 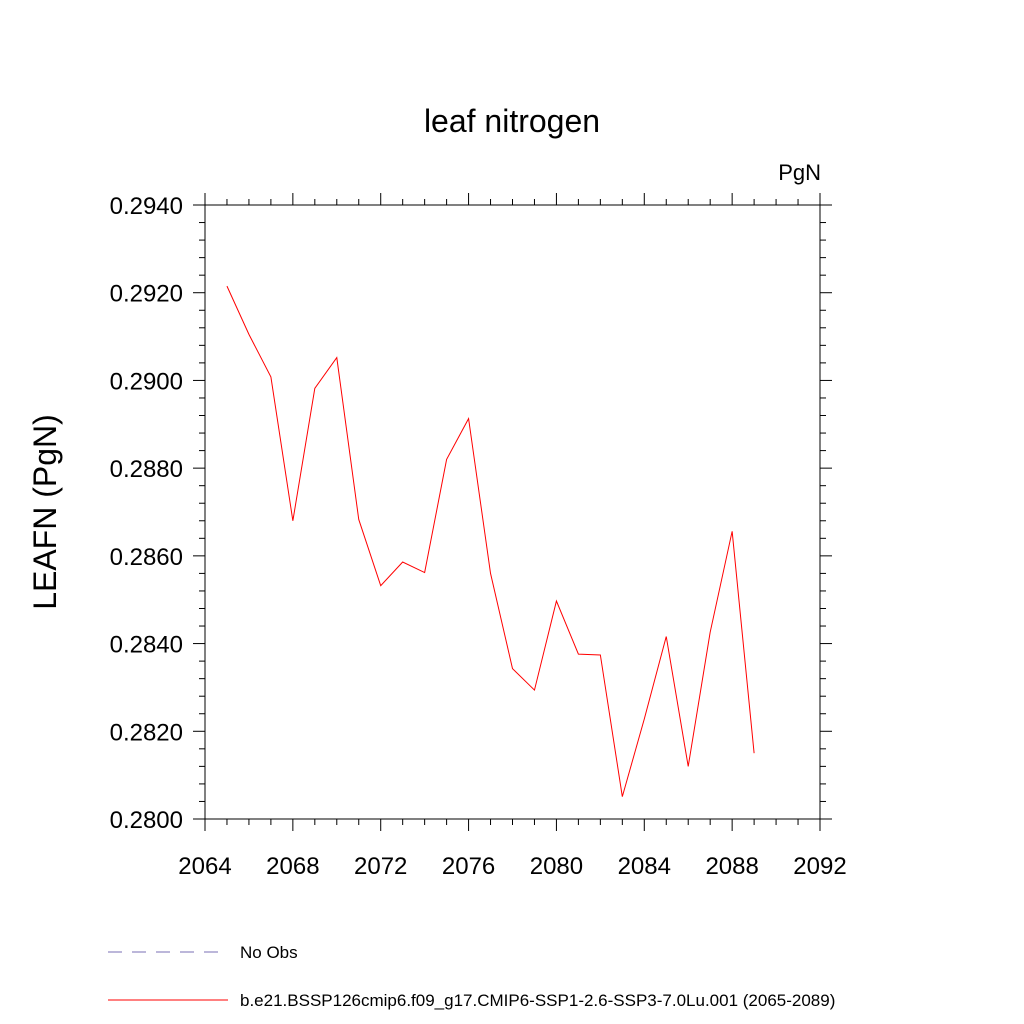 What do you see at coordinates (146, 732) in the screenshot?
I see `y-tick-label: 0.2820` at bounding box center [146, 732].